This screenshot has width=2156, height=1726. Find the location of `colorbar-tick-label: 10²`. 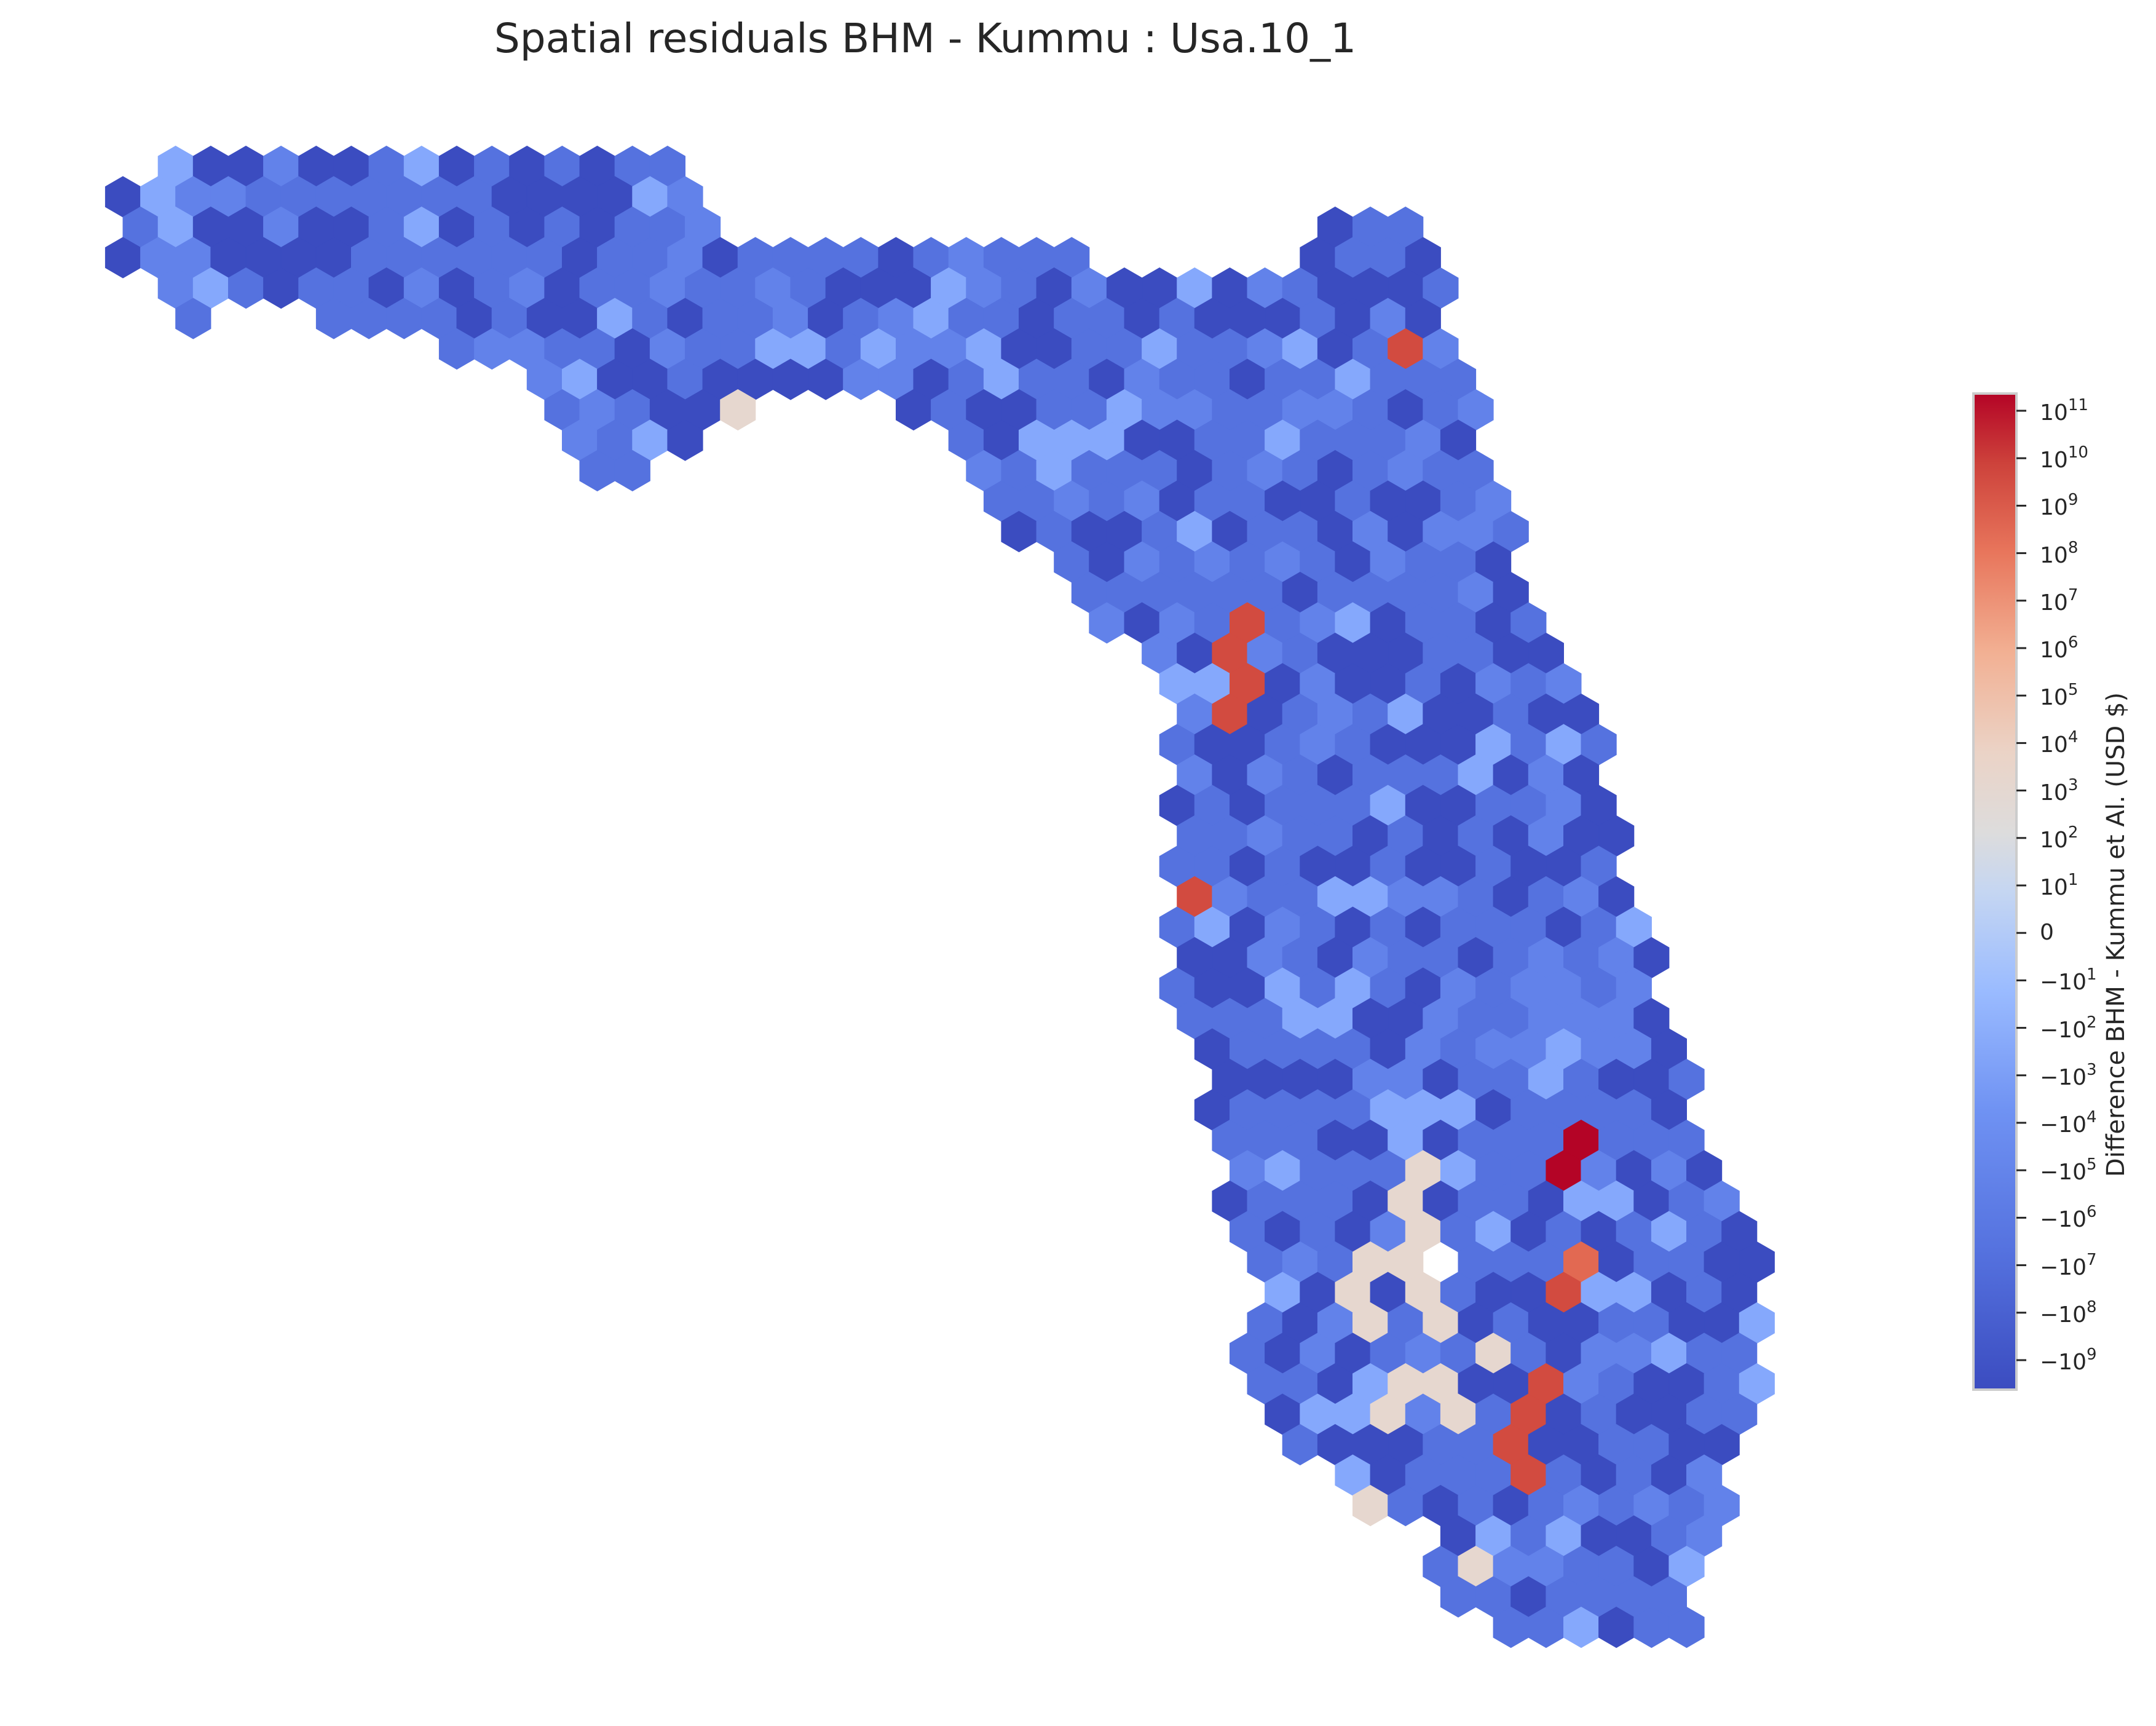

colorbar-tick-label: 10² is located at coordinates (2059, 838).